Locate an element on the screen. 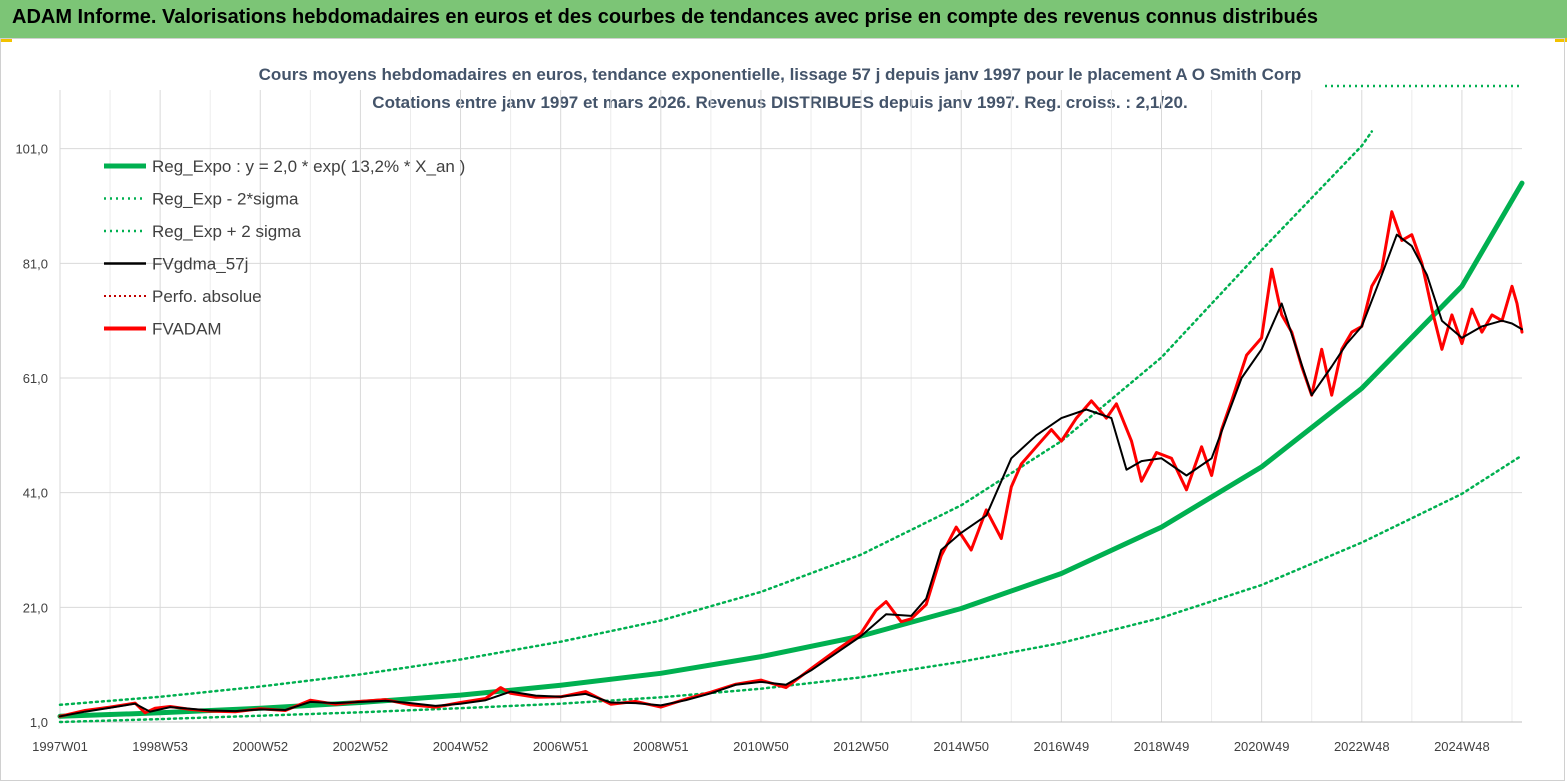 The width and height of the screenshot is (1567, 783). x-tick-label: 2004W52 is located at coordinates (461, 746).